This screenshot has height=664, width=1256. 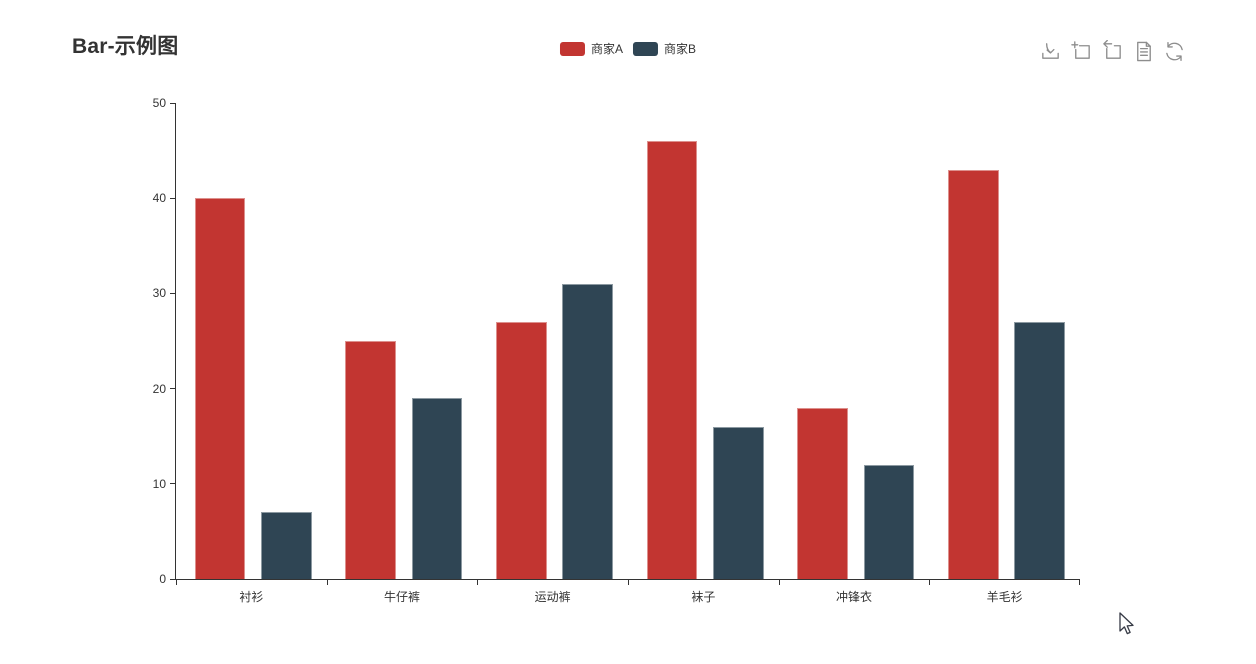 What do you see at coordinates (159, 293) in the screenshot?
I see `y-axis-label-30: 30` at bounding box center [159, 293].